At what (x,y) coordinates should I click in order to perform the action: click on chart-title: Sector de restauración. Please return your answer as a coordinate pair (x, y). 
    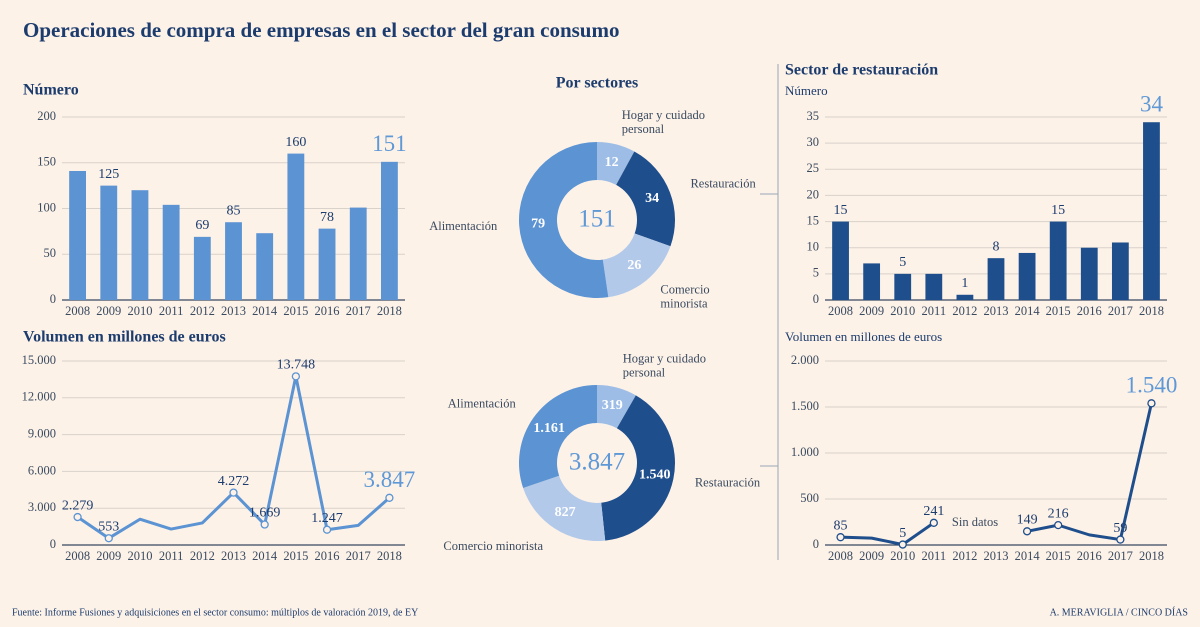
    Looking at the image, I should click on (861, 70).